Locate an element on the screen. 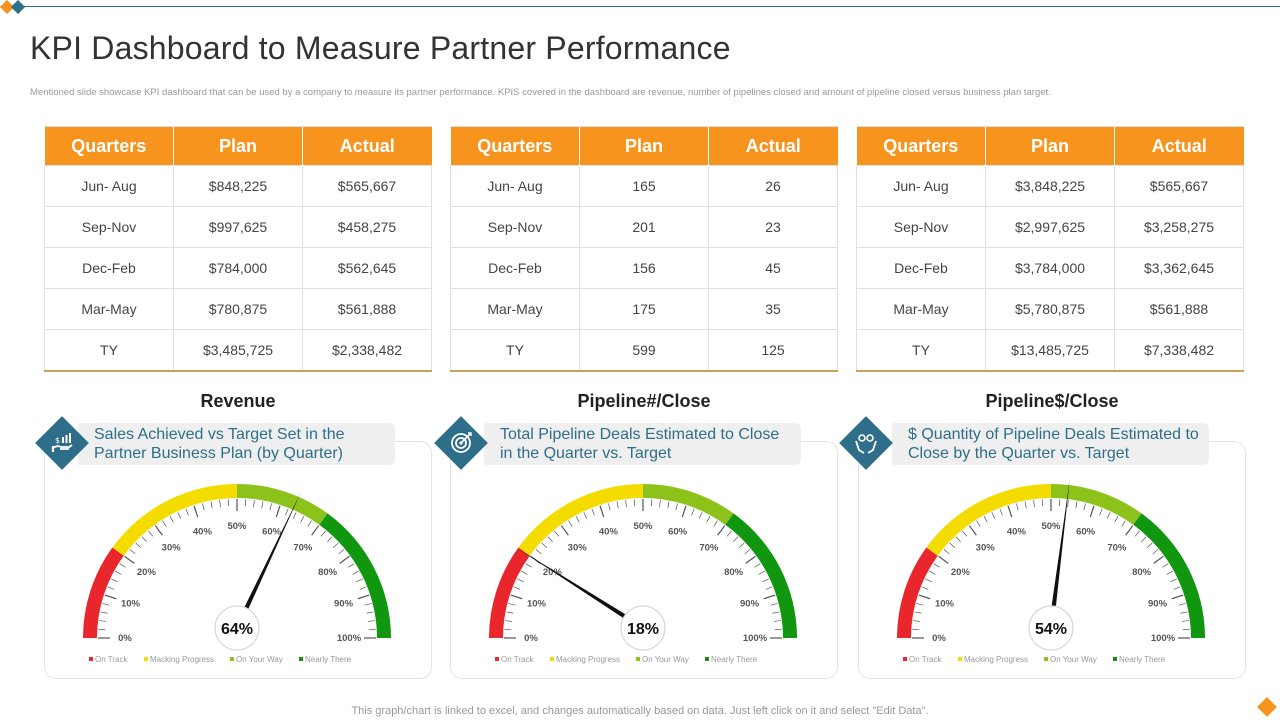  gauge-tick-label: 50% is located at coordinates (643, 526).